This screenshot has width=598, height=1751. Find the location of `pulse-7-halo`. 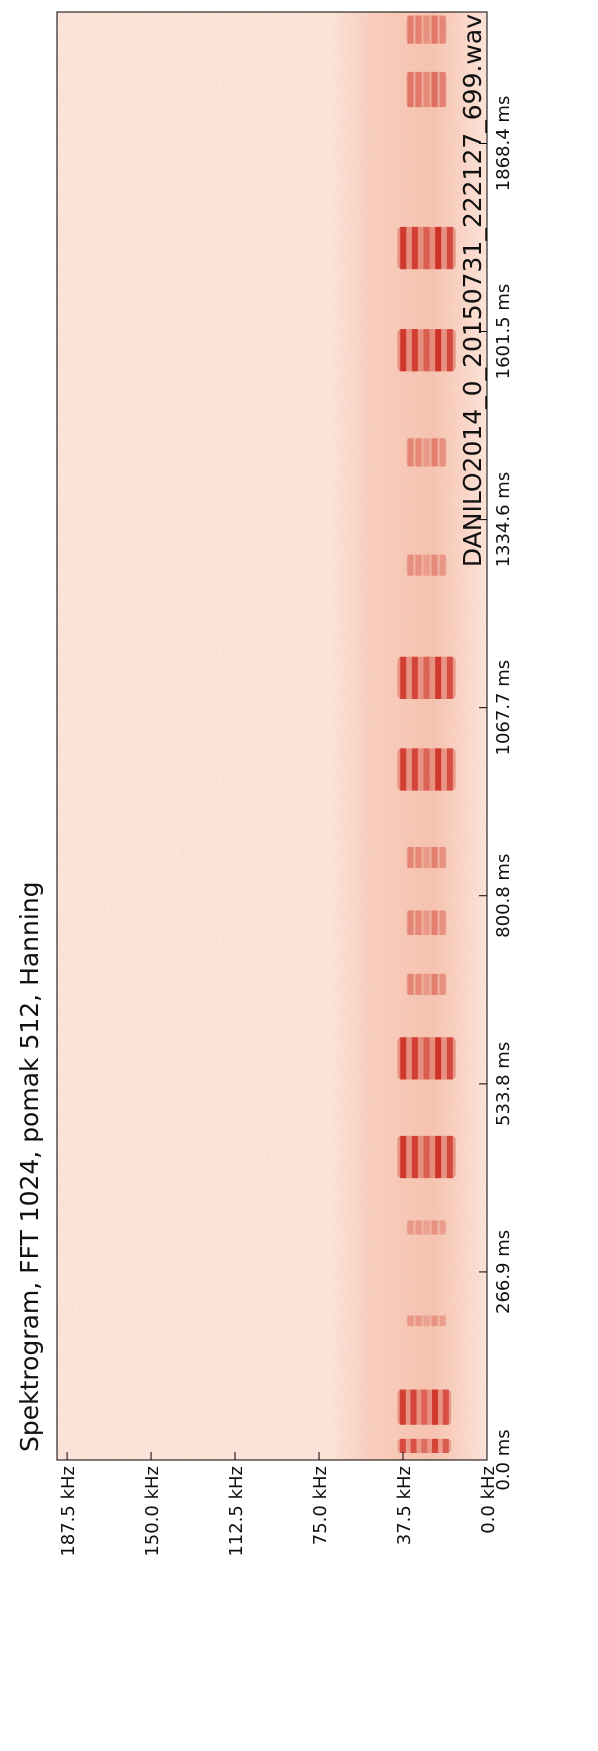

pulse-7-halo is located at coordinates (426, 923).